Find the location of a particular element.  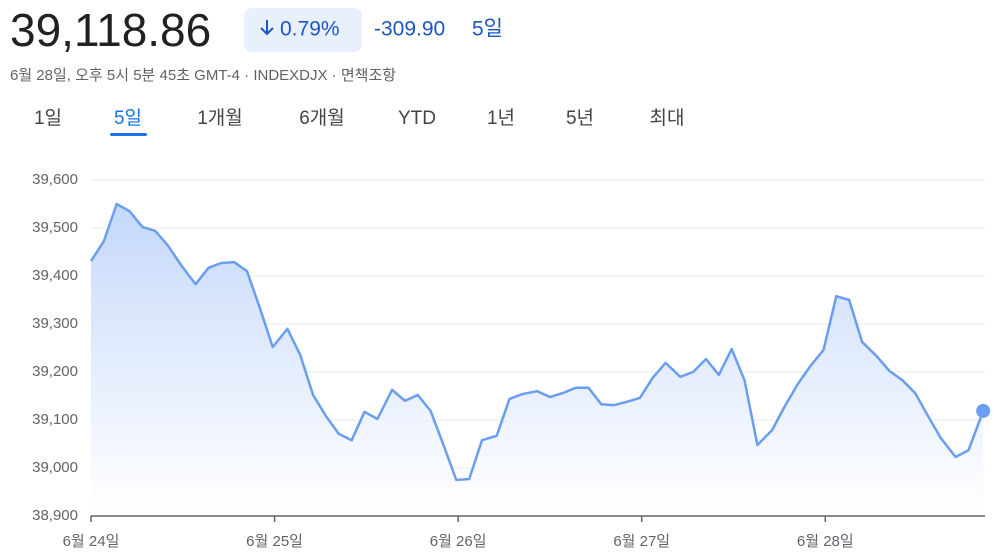

change-value: -309.90 is located at coordinates (409, 29).